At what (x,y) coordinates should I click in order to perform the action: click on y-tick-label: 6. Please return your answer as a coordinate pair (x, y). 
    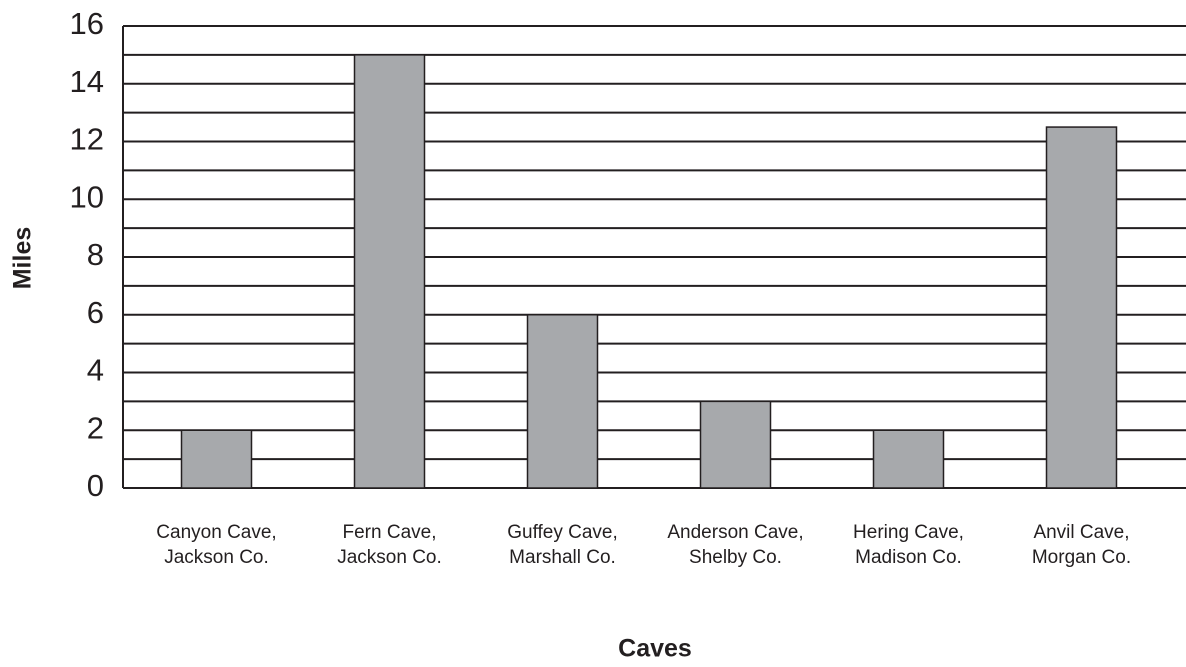
    Looking at the image, I should click on (95, 312).